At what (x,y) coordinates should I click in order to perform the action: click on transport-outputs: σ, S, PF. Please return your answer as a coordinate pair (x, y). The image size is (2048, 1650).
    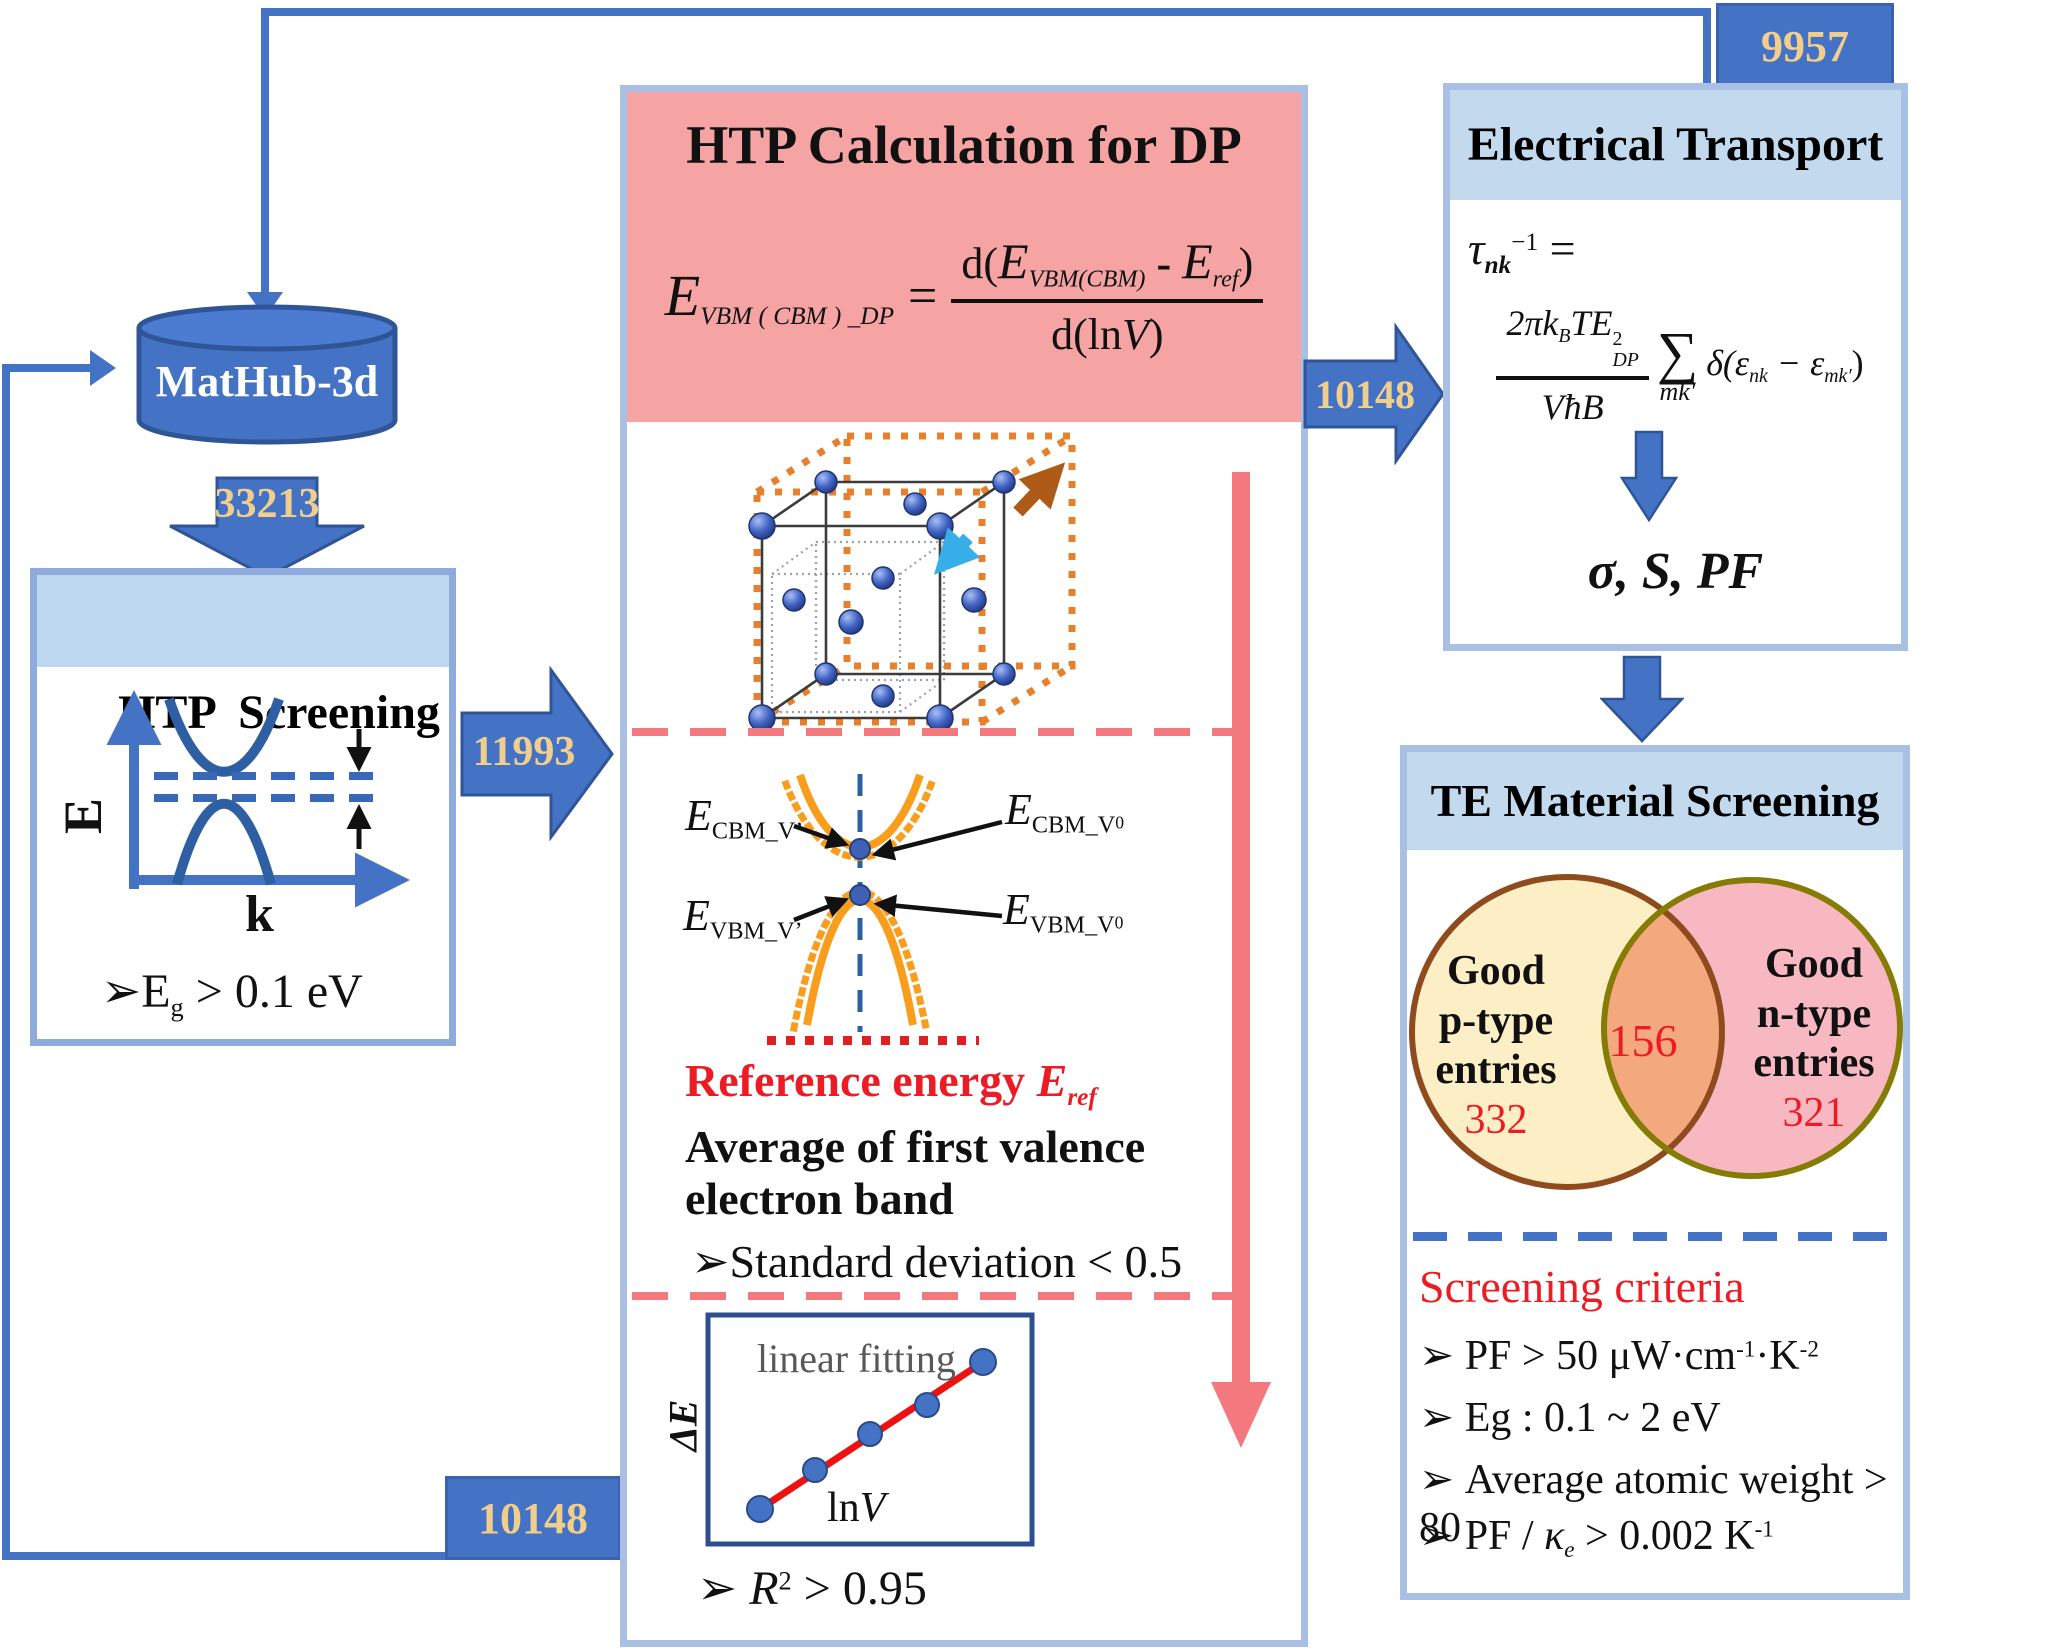
    Looking at the image, I should click on (1675, 571).